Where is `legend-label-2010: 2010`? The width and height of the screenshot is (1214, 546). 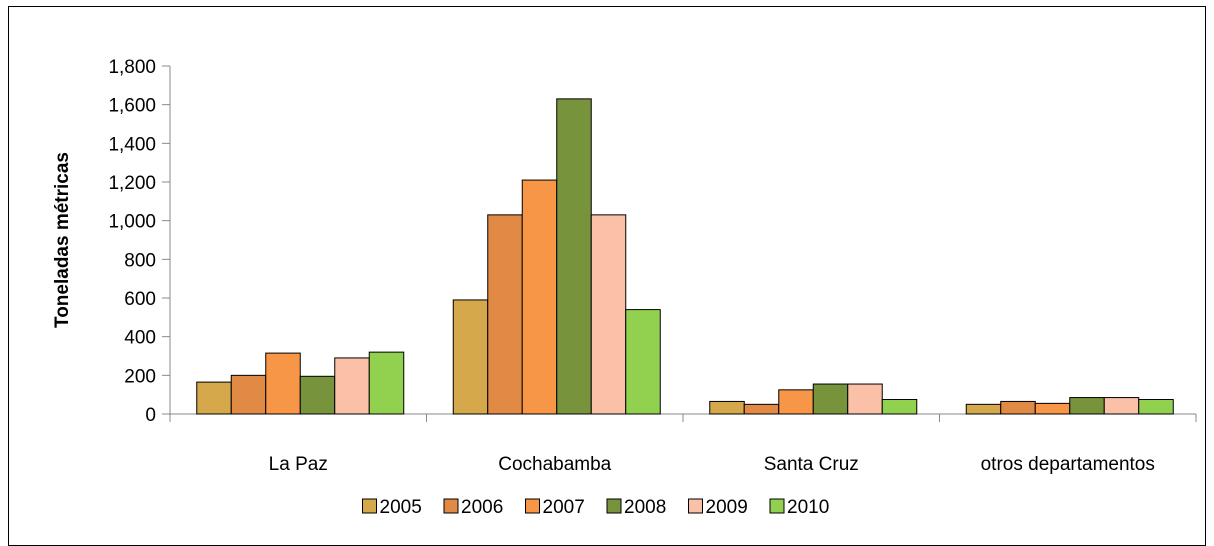
legend-label-2010: 2010 is located at coordinates (808, 507).